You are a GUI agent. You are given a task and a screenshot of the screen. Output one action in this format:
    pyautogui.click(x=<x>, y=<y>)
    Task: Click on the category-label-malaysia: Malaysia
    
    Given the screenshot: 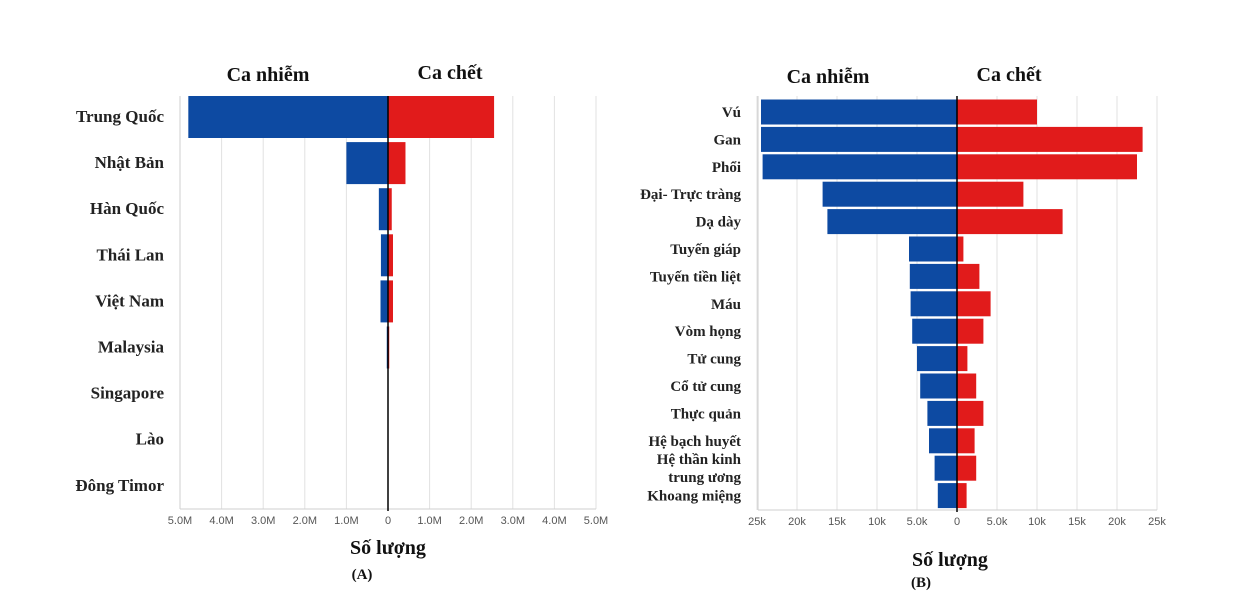 What is the action you would take?
    pyautogui.click(x=131, y=347)
    